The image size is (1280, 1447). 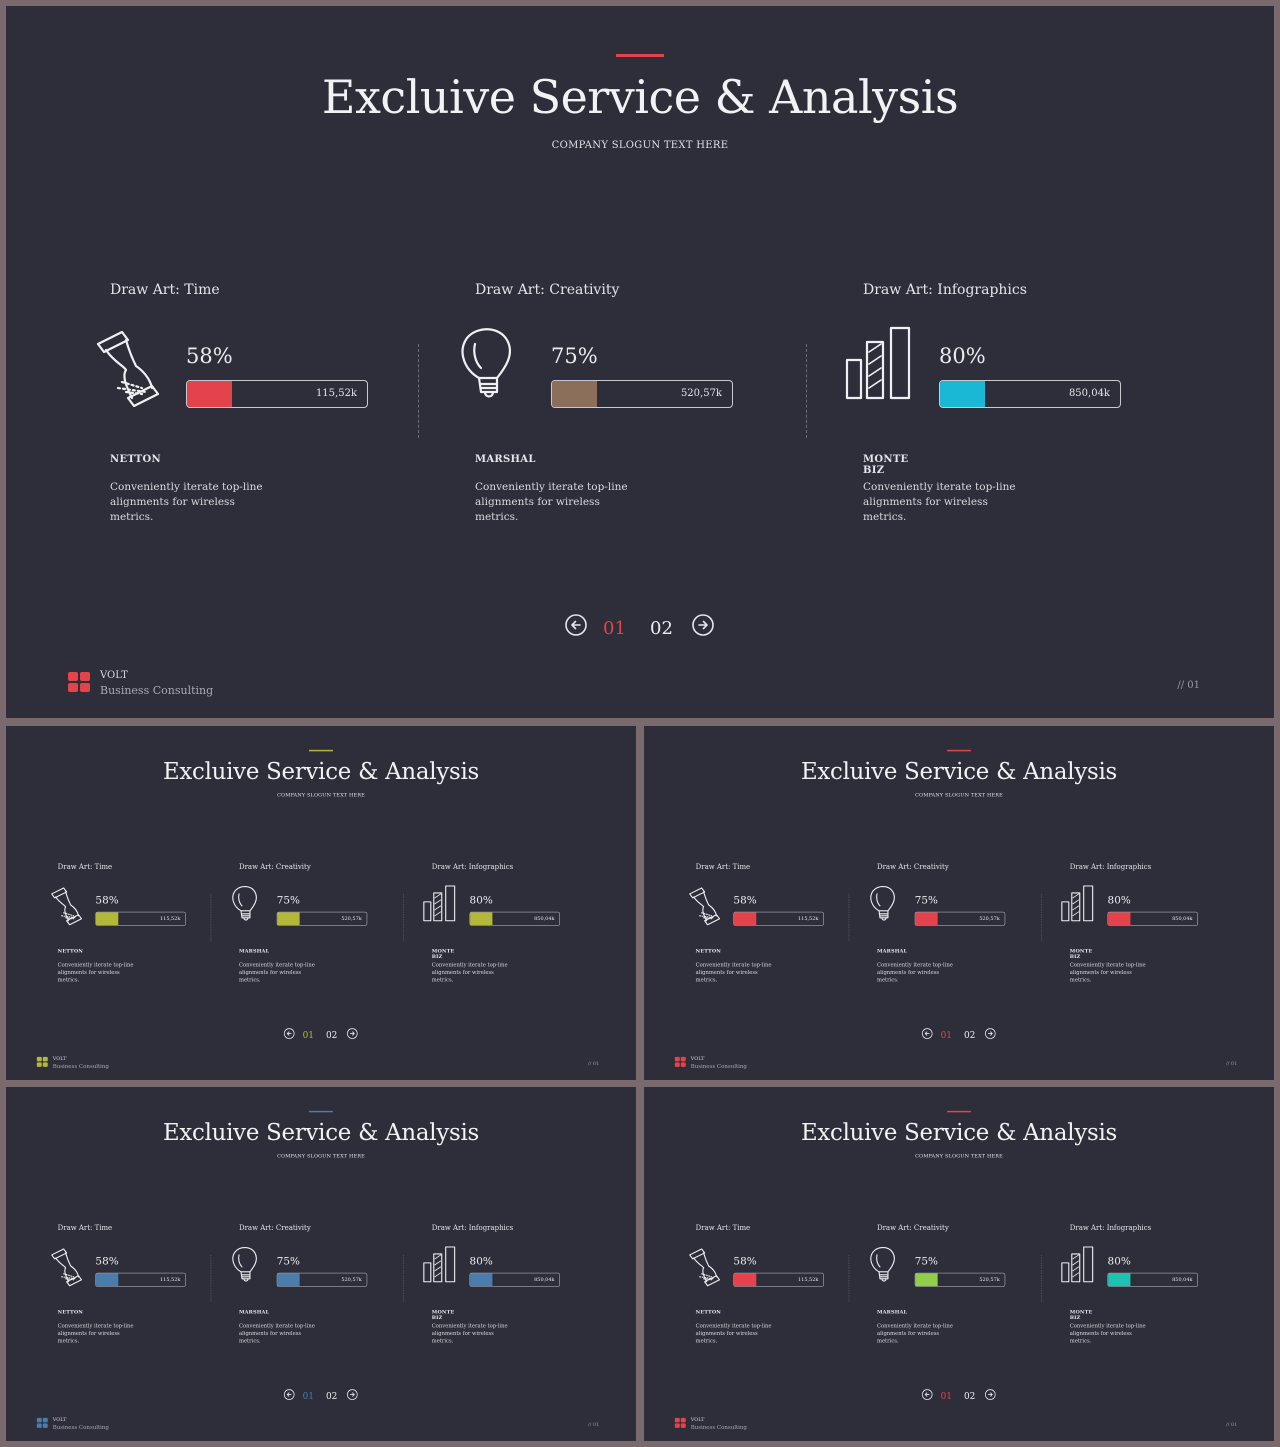 I want to click on slide-slogan: COMPANY SLOGUN TEXT HERE, so click(x=959, y=1156).